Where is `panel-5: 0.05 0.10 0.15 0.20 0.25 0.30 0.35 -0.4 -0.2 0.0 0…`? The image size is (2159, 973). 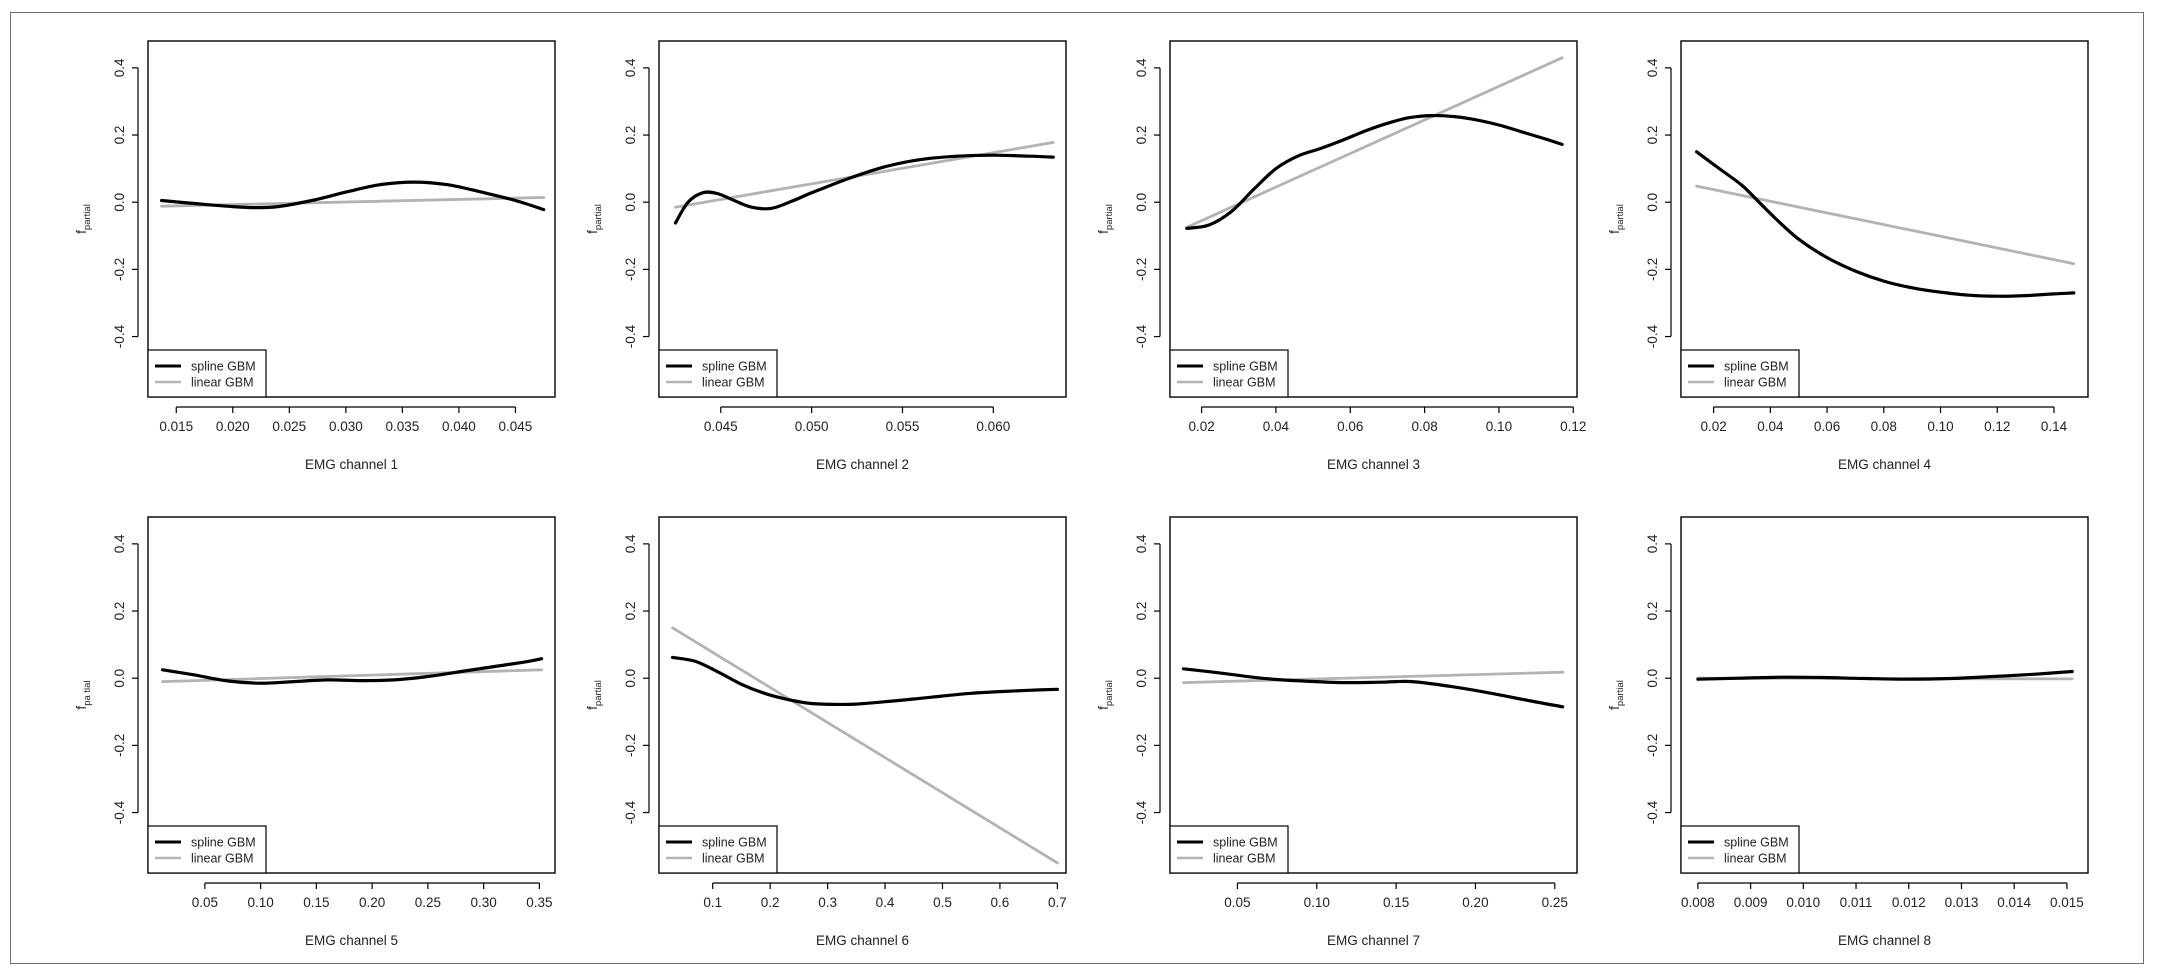 panel-5: 0.05 0.10 0.15 0.20 0.25 0.30 0.35 -0.4 -0.2 0.0 0… is located at coordinates (315, 732).